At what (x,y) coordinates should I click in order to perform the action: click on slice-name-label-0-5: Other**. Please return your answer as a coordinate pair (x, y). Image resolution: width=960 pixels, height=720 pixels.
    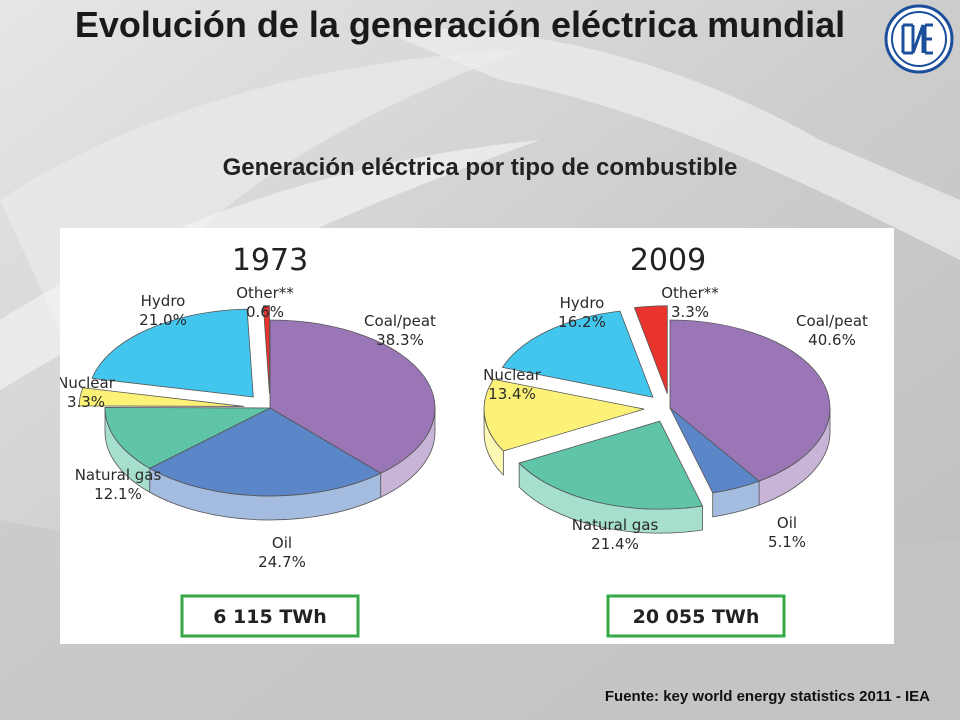
    Looking at the image, I should click on (265, 293).